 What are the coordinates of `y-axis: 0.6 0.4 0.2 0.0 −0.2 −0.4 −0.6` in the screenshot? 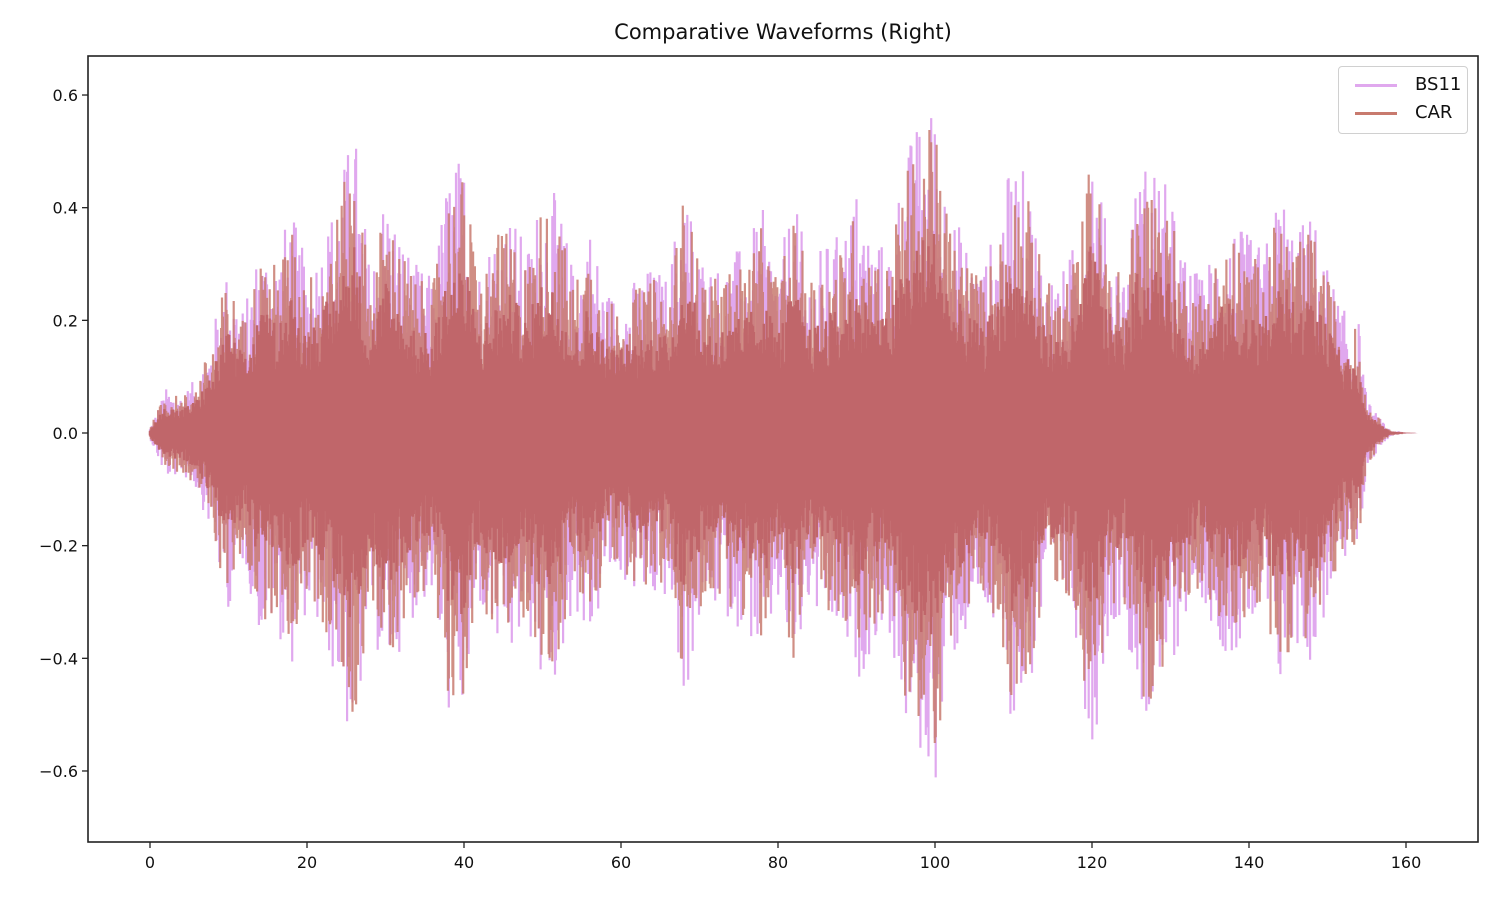 It's located at (63, 433).